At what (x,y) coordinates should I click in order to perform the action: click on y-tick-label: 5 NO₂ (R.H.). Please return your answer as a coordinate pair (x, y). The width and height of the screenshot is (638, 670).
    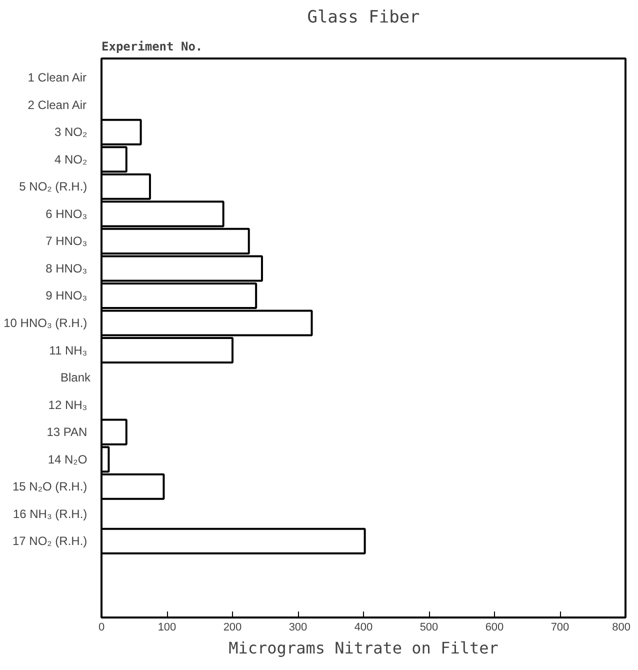
    Looking at the image, I should click on (53, 187).